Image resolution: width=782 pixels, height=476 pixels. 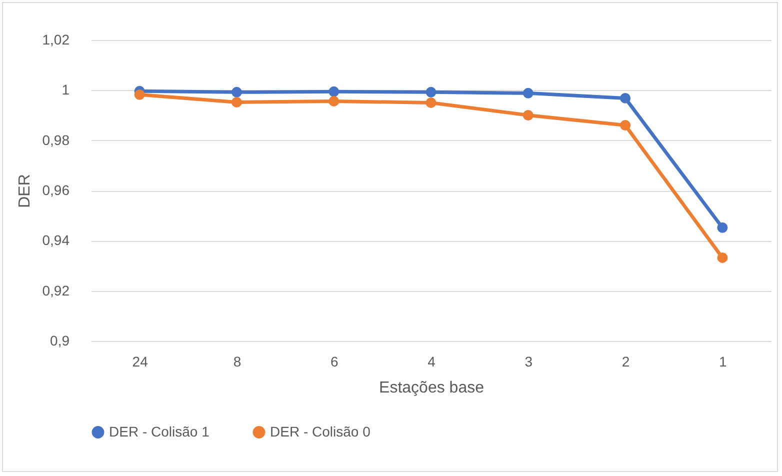 What do you see at coordinates (66, 90) in the screenshot?
I see `y-tick-label: 1` at bounding box center [66, 90].